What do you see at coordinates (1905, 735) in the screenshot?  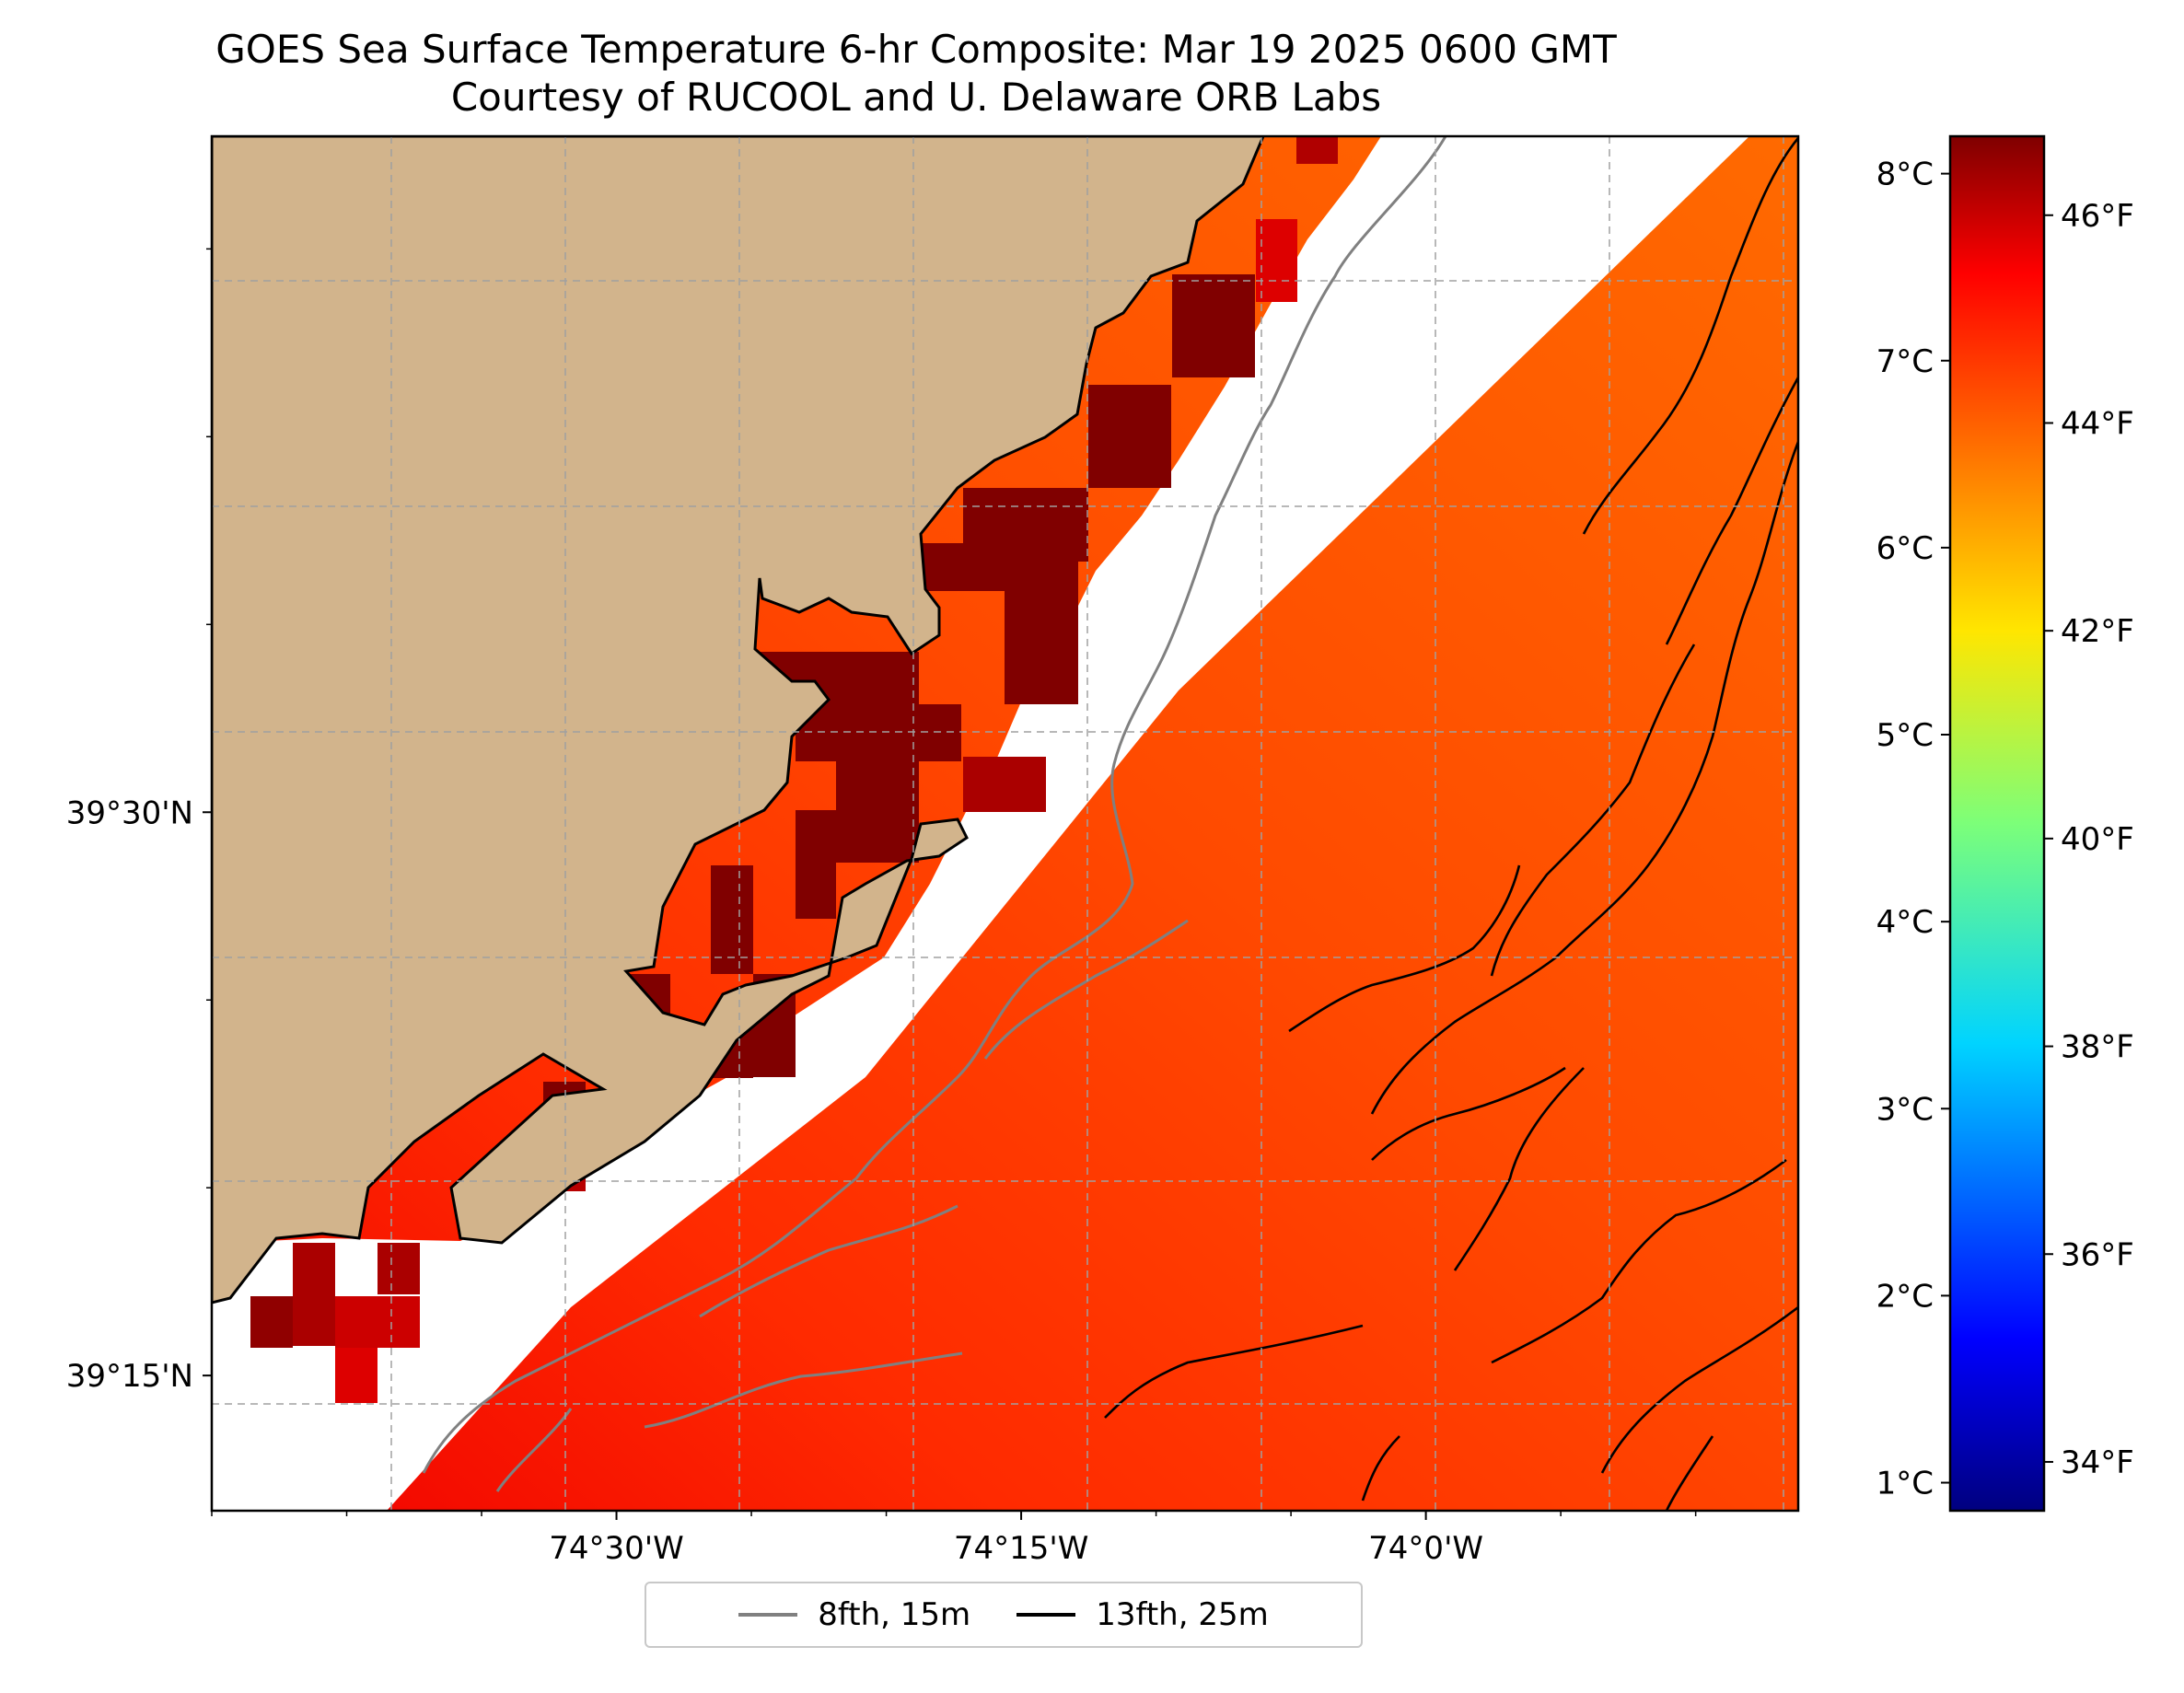 I see `celsius-tick-label: 5°C` at bounding box center [1905, 735].